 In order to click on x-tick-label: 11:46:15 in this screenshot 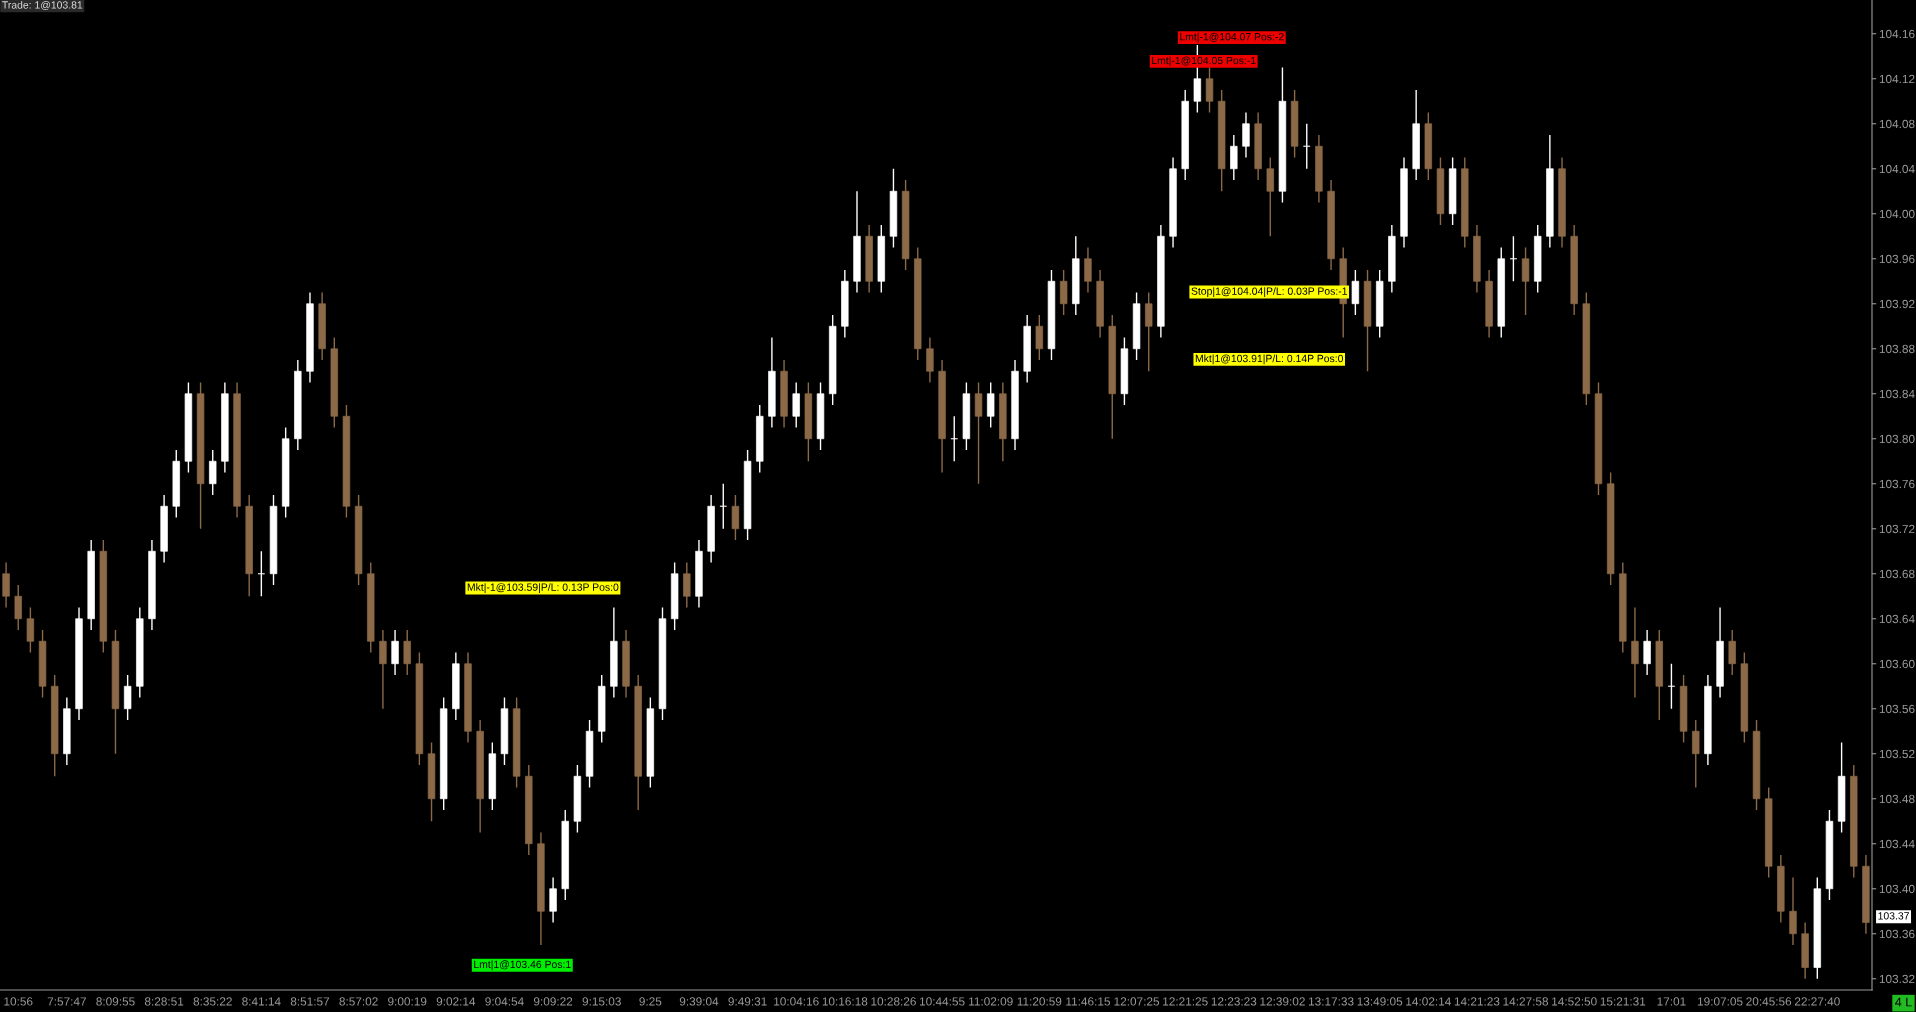, I will do `click(1088, 1001)`.